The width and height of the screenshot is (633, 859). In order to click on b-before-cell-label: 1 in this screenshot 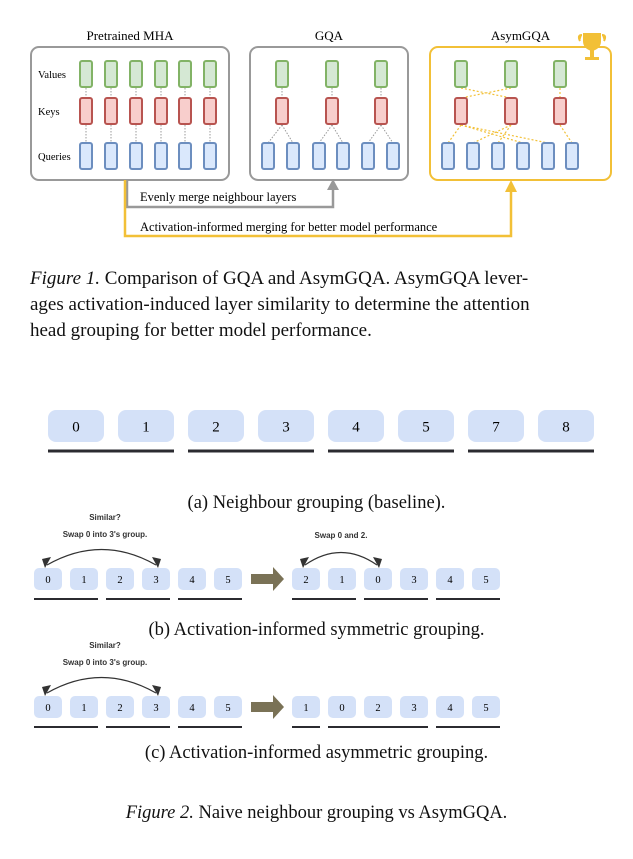, I will do `click(83, 580)`.